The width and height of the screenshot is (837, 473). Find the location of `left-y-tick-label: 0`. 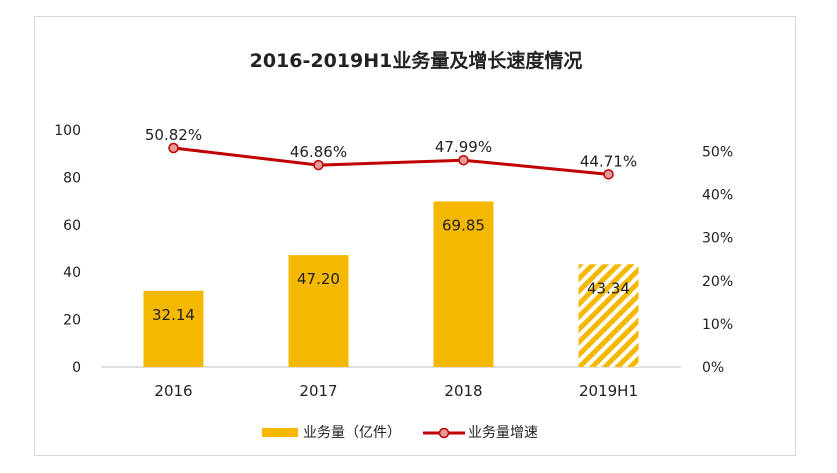

left-y-tick-label: 0 is located at coordinates (76, 368).